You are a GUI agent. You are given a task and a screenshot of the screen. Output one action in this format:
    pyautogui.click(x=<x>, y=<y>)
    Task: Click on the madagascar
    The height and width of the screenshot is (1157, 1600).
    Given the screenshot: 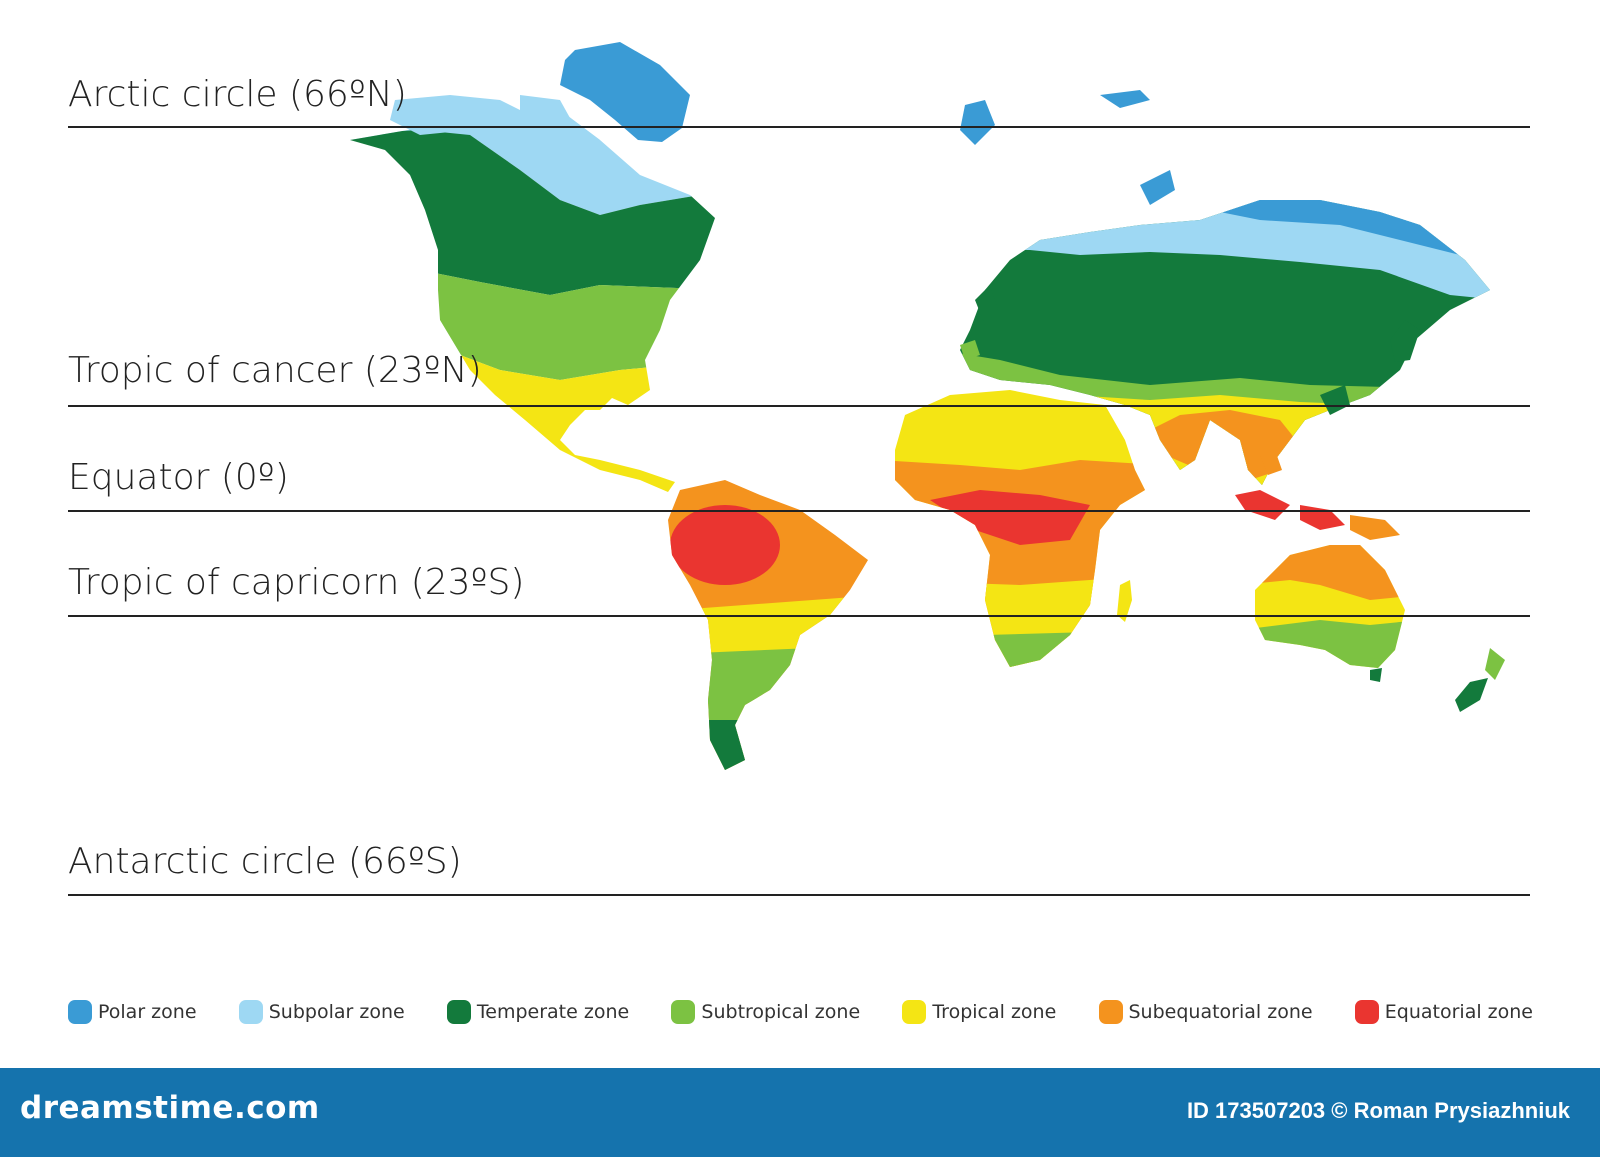 What is the action you would take?
    pyautogui.click(x=1124, y=601)
    